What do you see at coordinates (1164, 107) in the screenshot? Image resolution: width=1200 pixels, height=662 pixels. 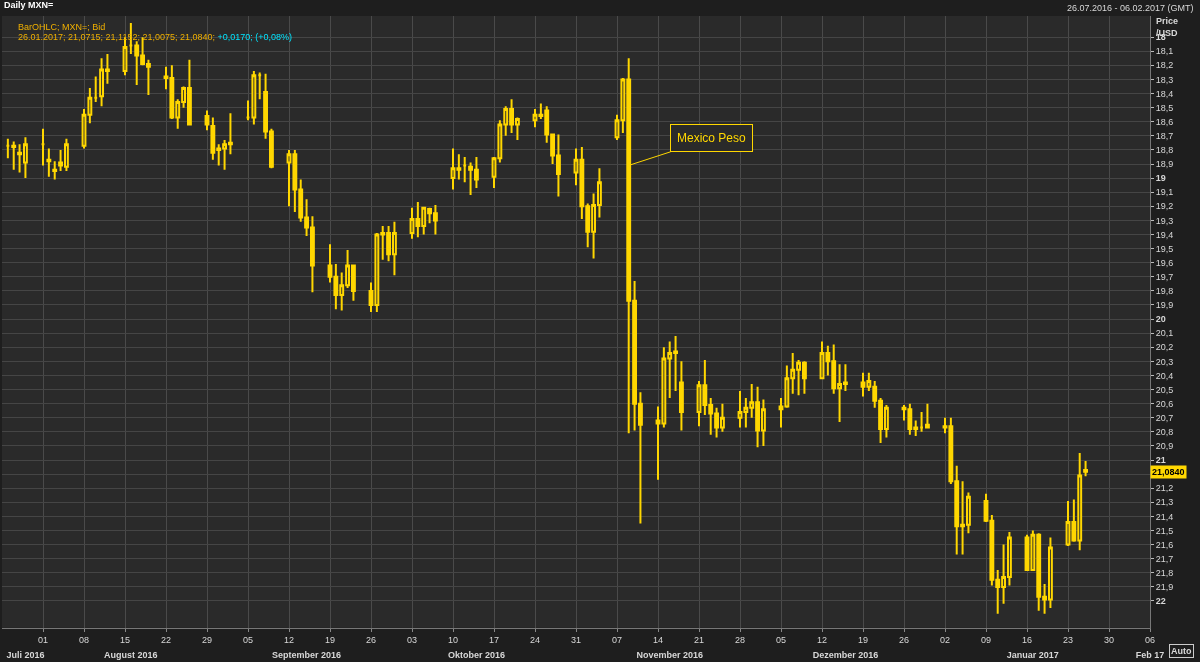 I see `y-tick-label: 18,5` at bounding box center [1164, 107].